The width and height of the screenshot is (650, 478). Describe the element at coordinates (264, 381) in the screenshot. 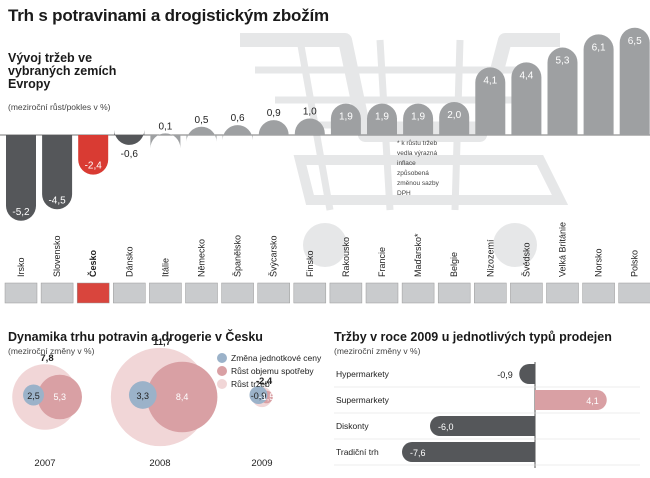

I see `bubble-growth-label: -2,4` at that location.